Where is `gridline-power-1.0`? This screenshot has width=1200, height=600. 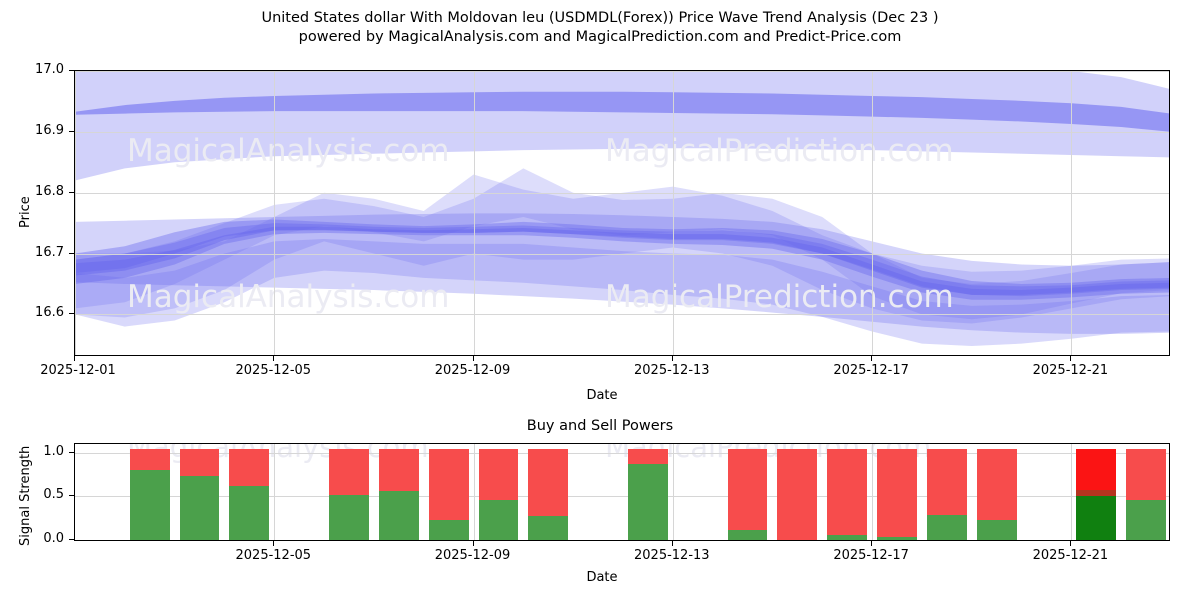 gridline-power-1.0 is located at coordinates (622, 453).